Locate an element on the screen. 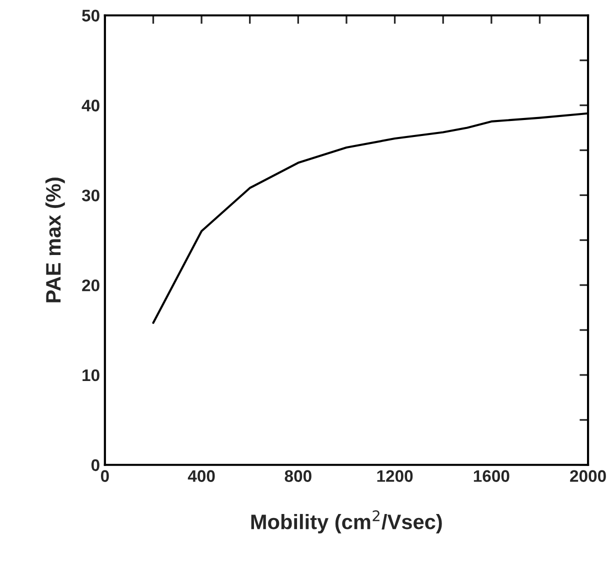 The image size is (610, 569). y-tick-label: 10 is located at coordinates (91, 375).